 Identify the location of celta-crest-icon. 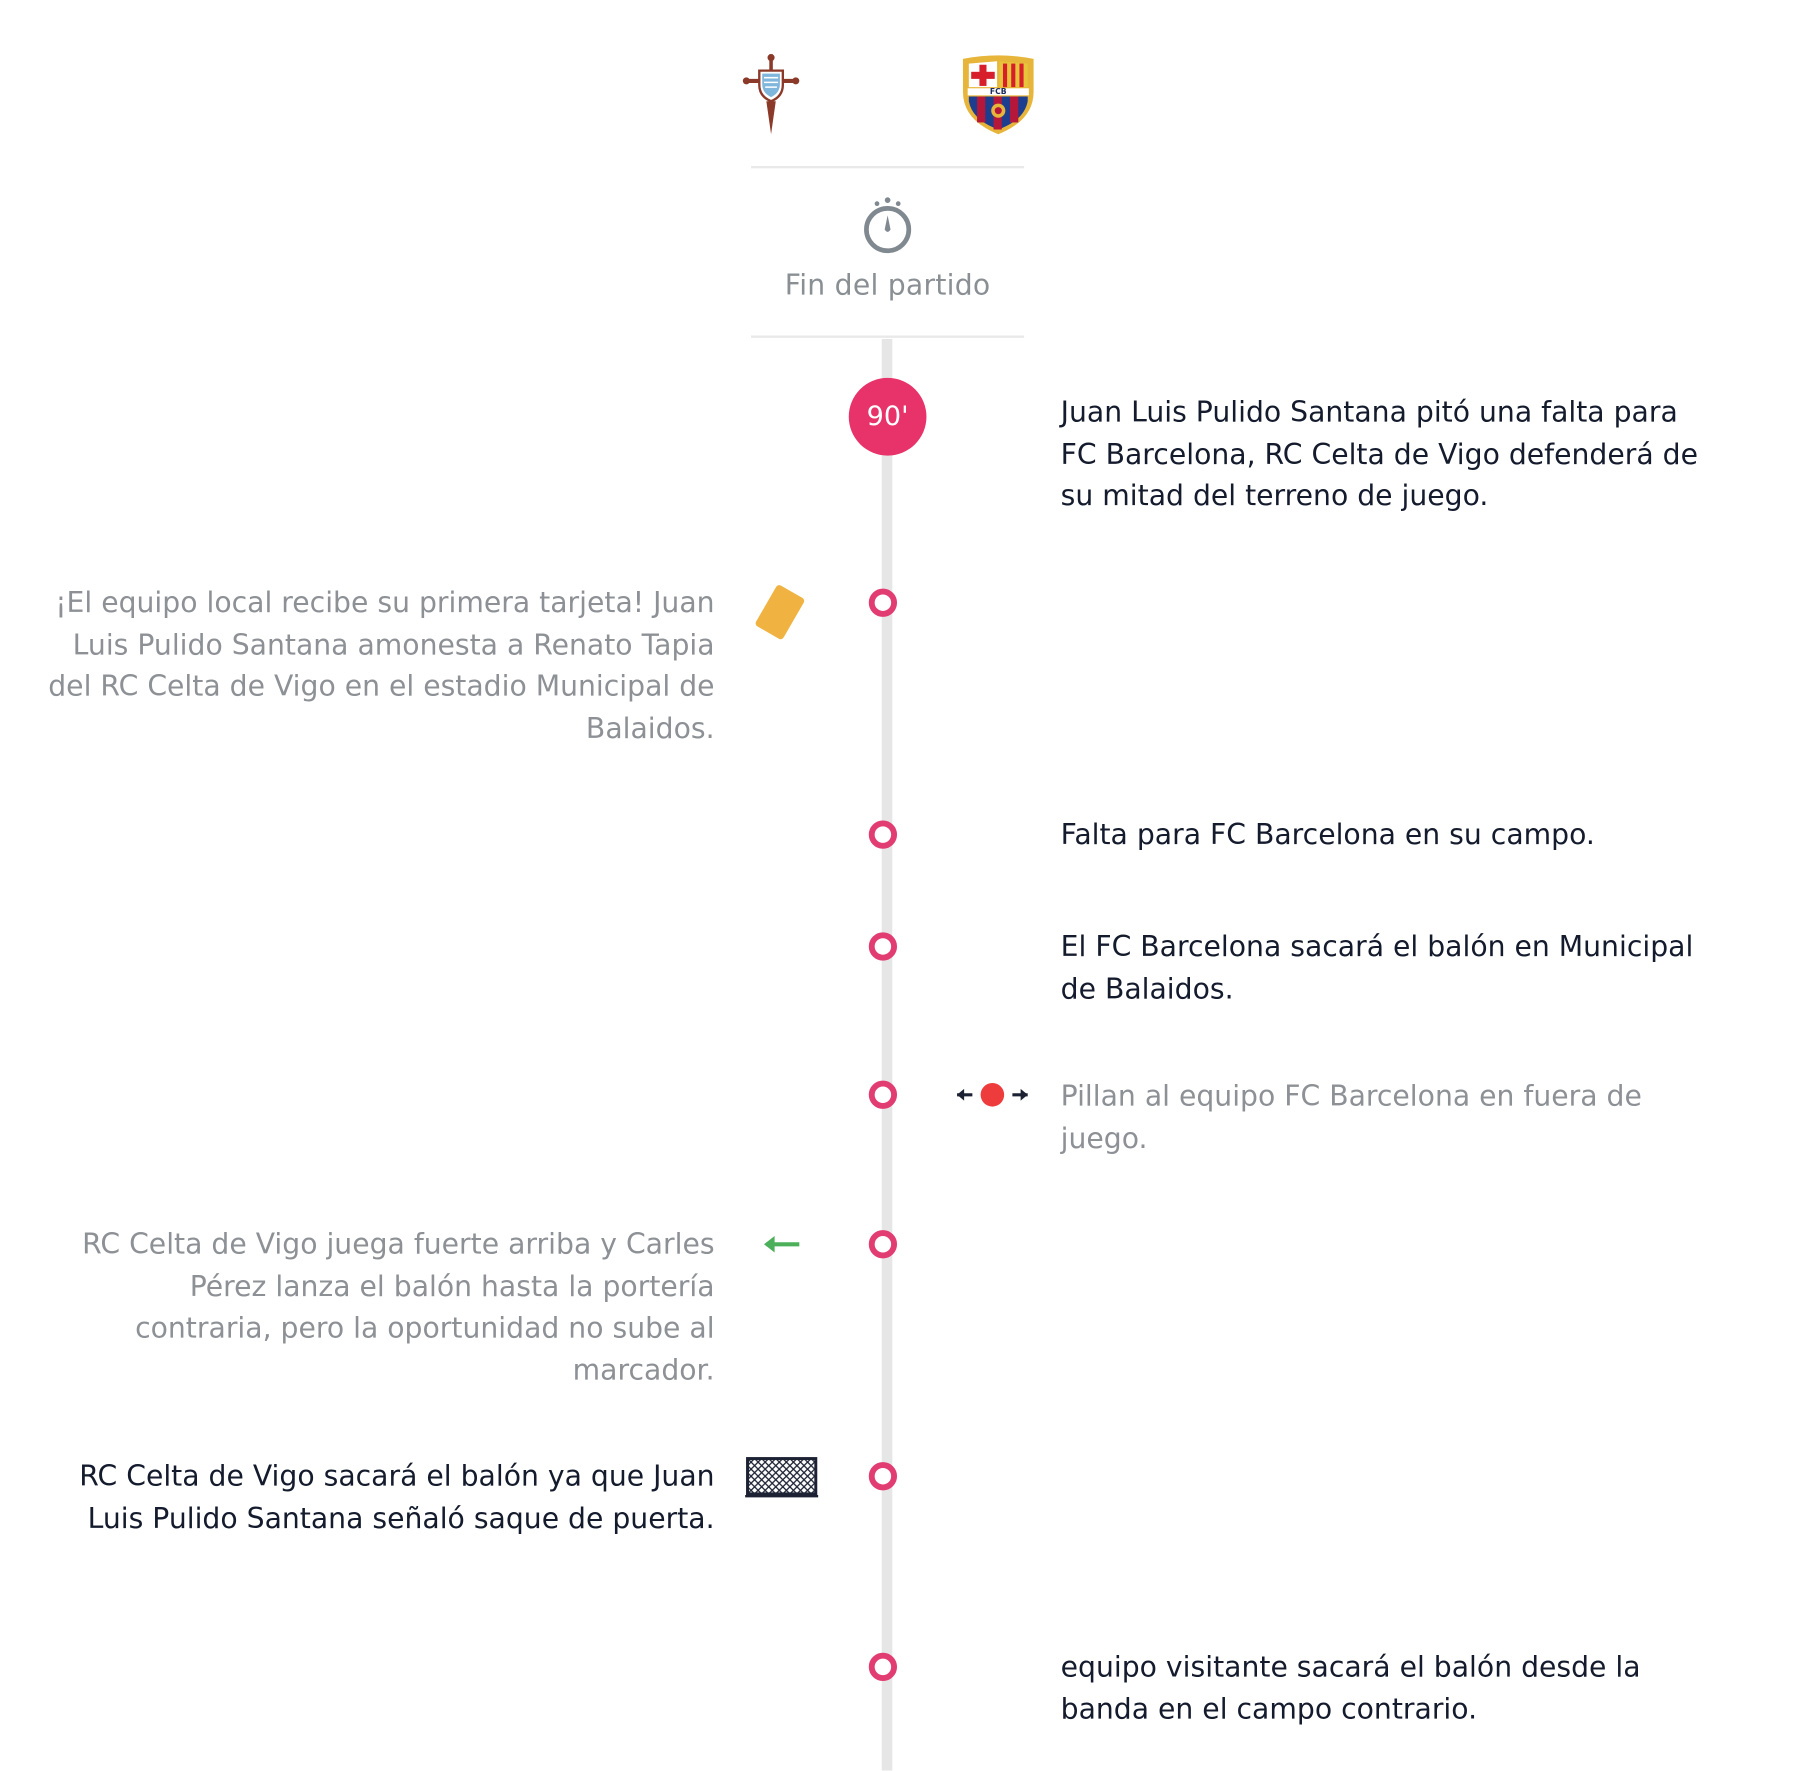
(771, 94).